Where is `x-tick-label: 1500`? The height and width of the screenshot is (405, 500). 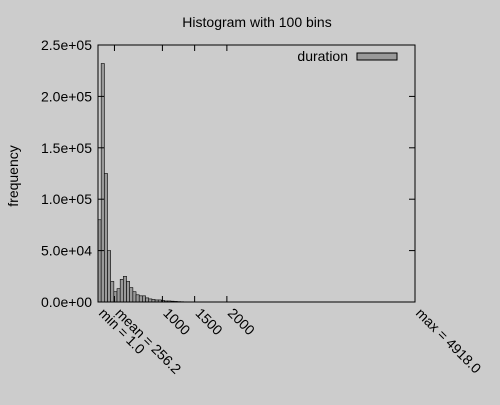
x-tick-label: 1500 is located at coordinates (209, 321).